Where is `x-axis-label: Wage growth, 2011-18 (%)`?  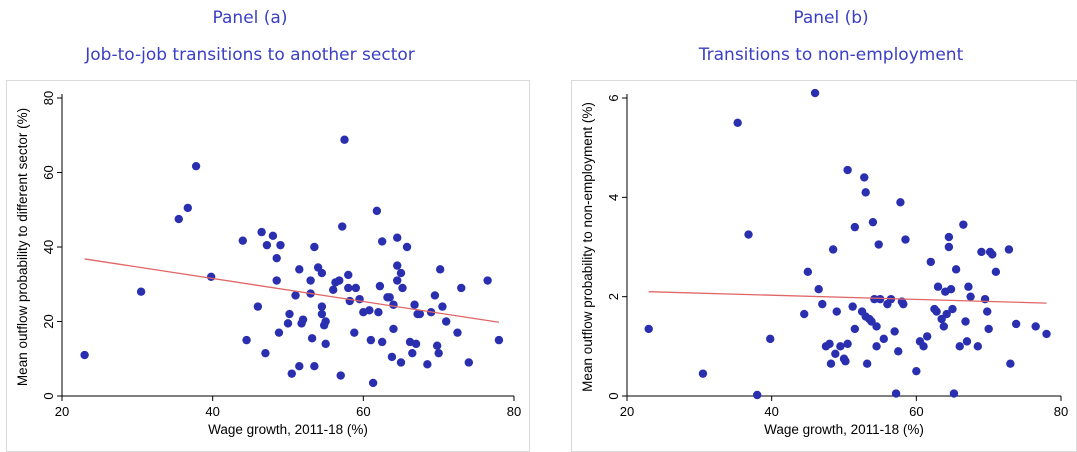 x-axis-label: Wage growth, 2011-18 (%) is located at coordinates (844, 429).